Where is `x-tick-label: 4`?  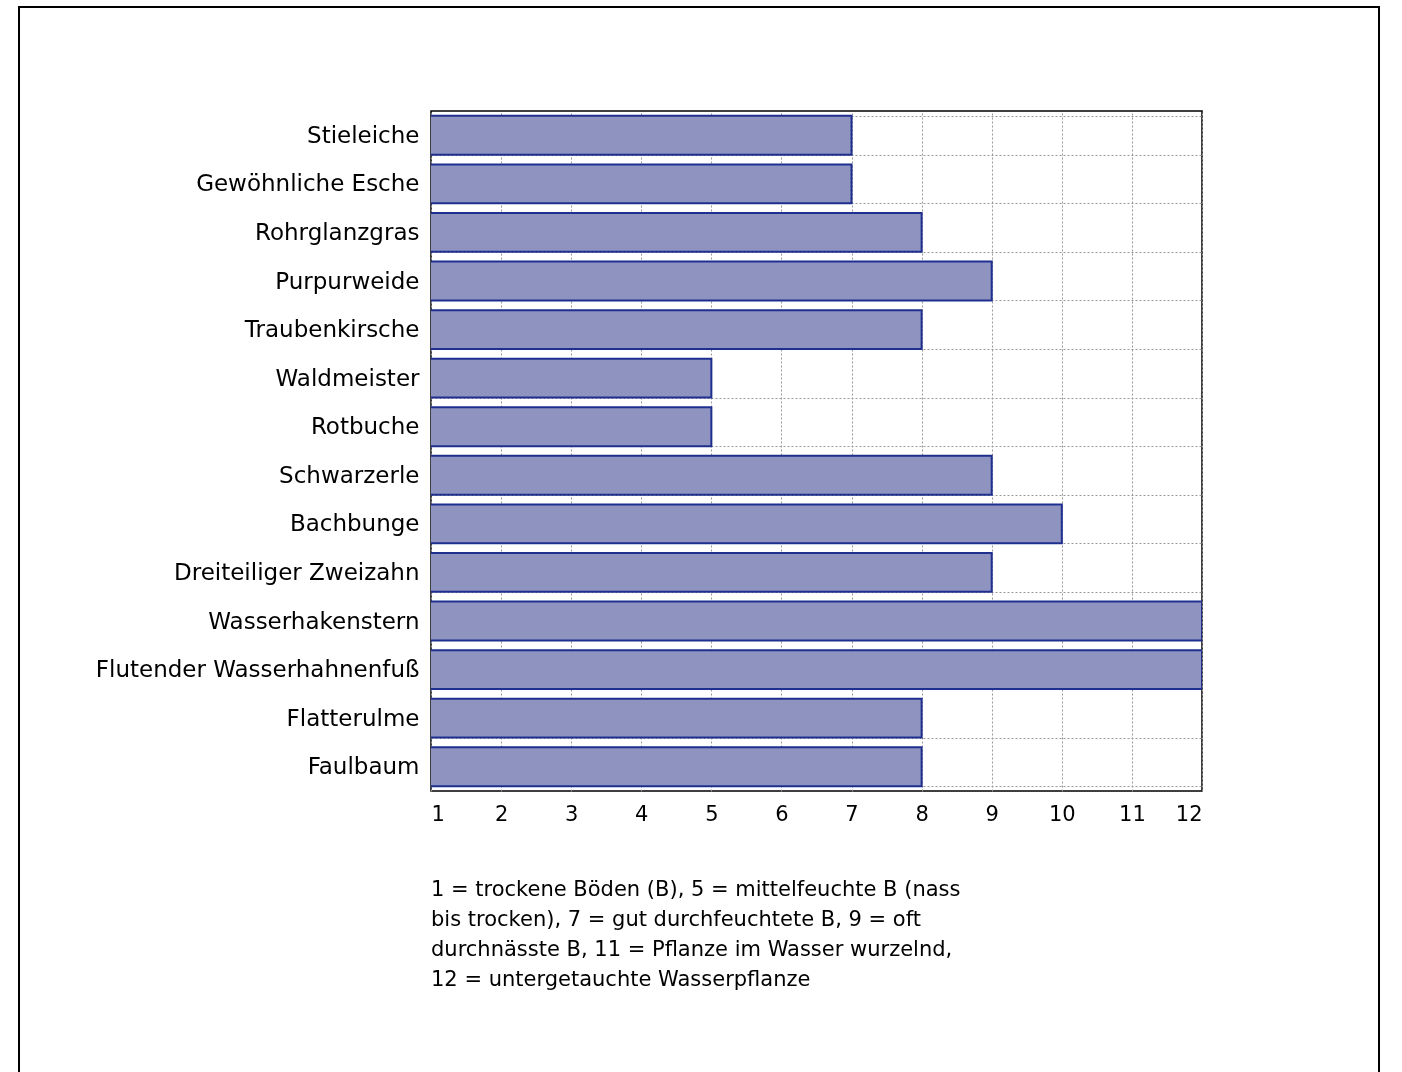 x-tick-label: 4 is located at coordinates (642, 813).